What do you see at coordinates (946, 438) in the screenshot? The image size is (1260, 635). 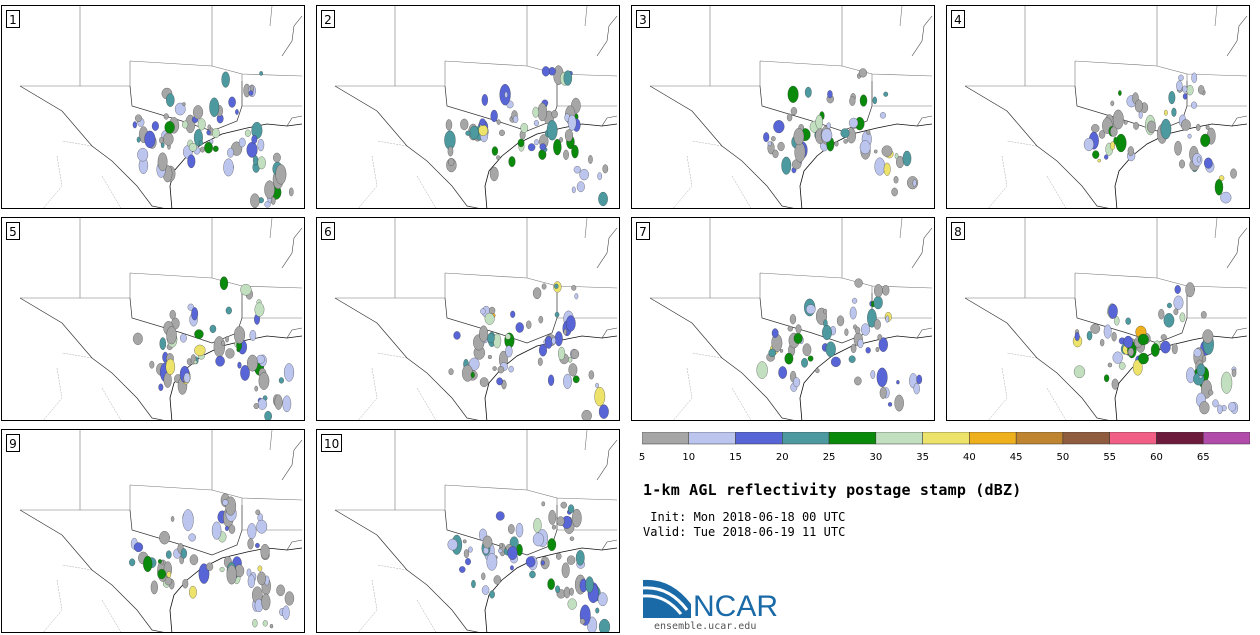 I see `reflectivity-colorbar` at bounding box center [946, 438].